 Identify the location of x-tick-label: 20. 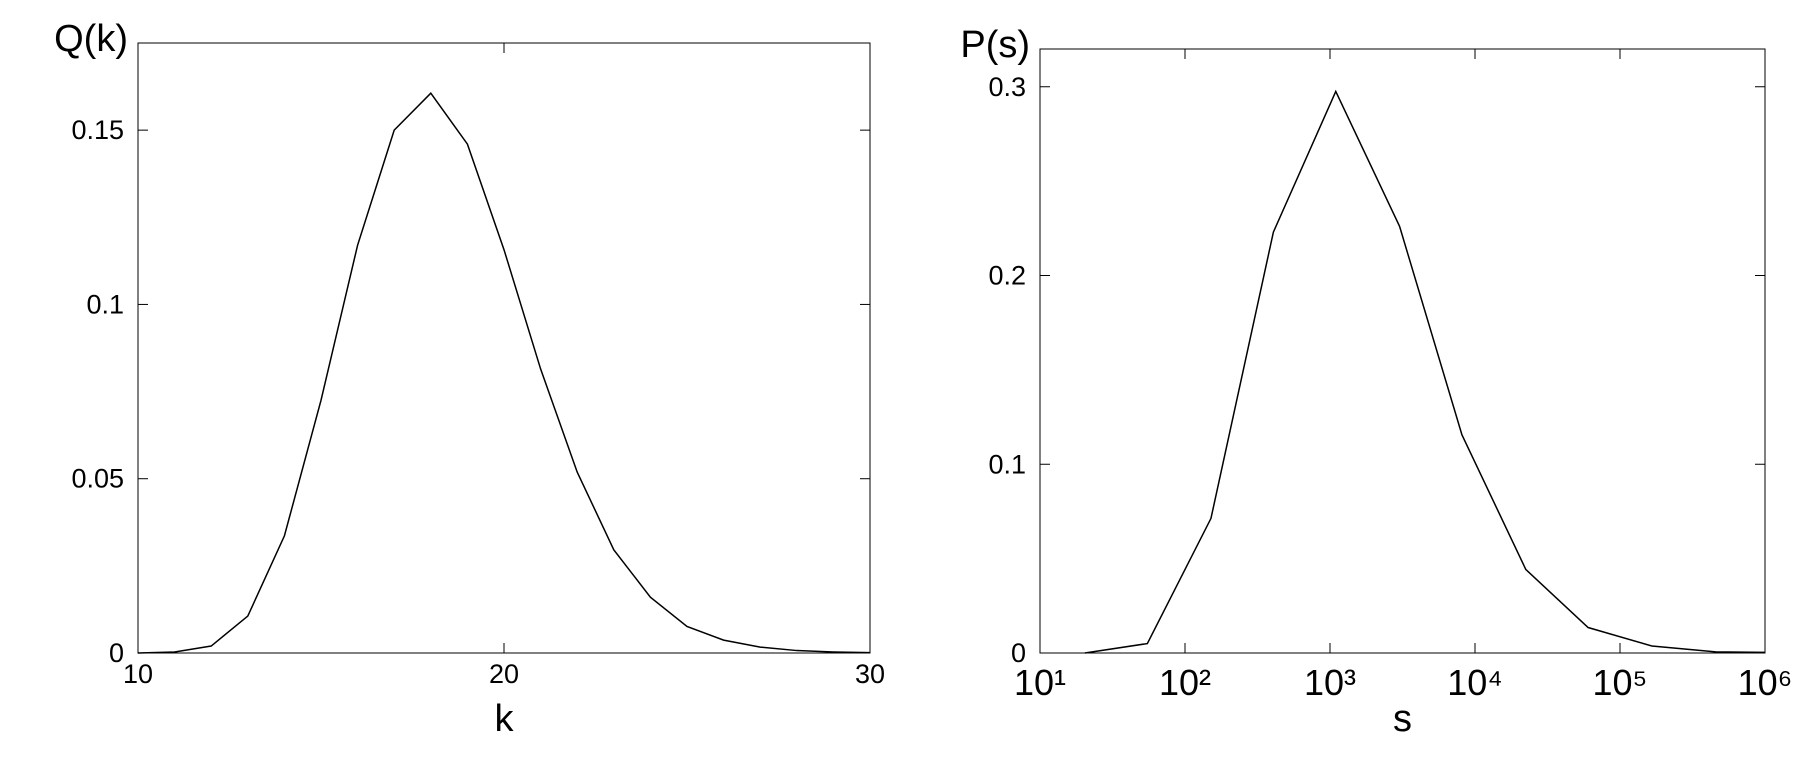
(504, 674).